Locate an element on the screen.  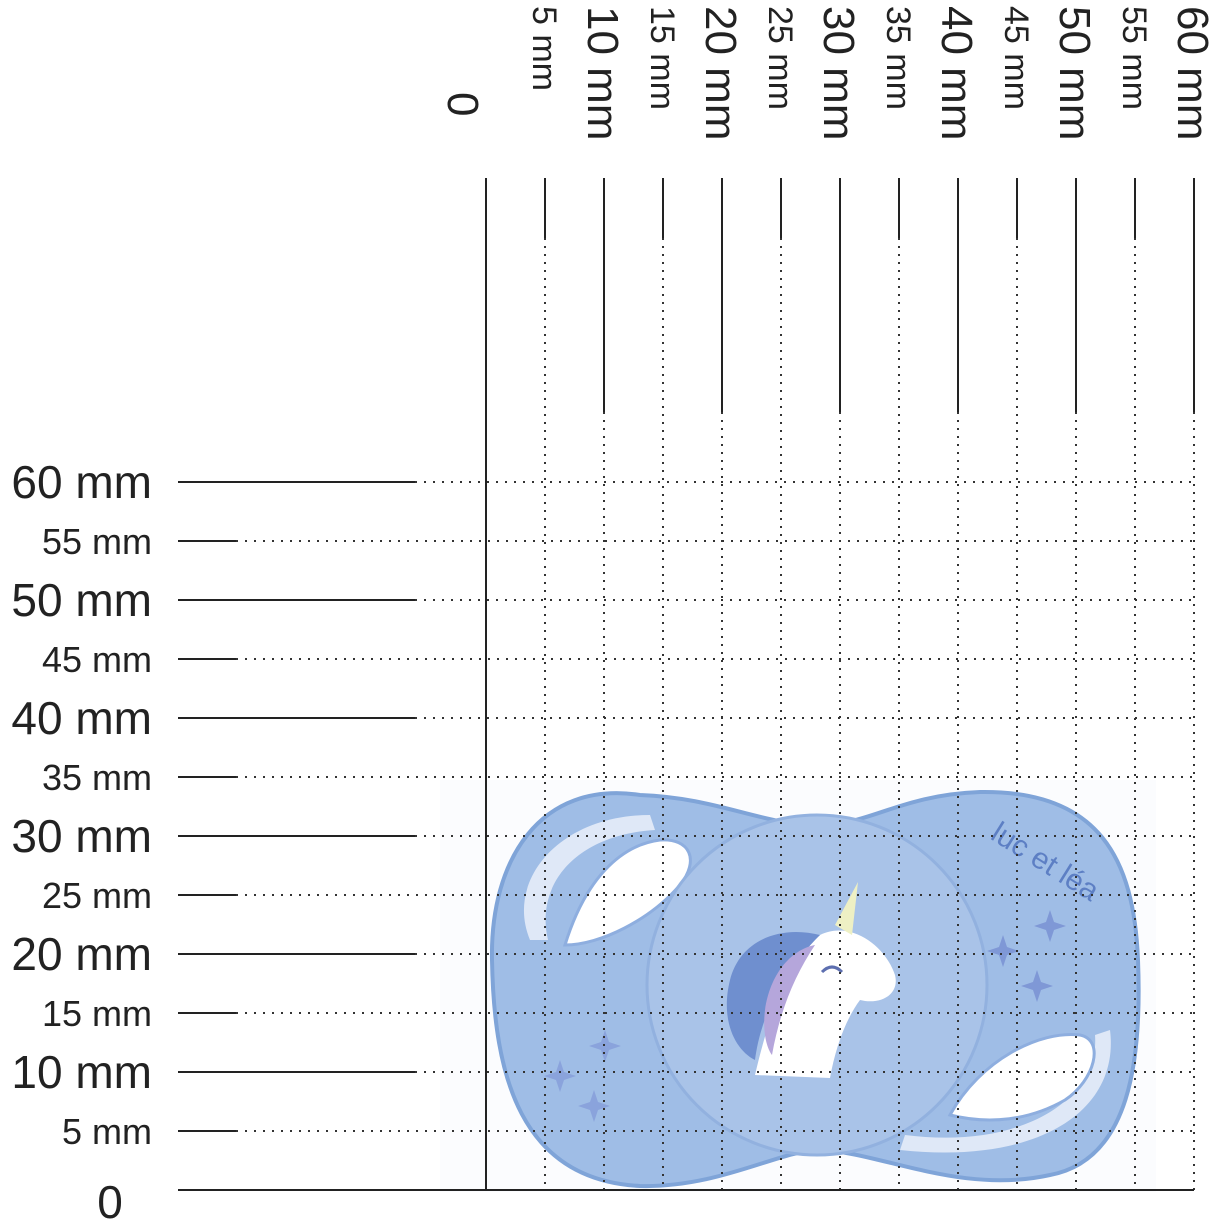
y-tick-label: 10 mm is located at coordinates (81, 1072).